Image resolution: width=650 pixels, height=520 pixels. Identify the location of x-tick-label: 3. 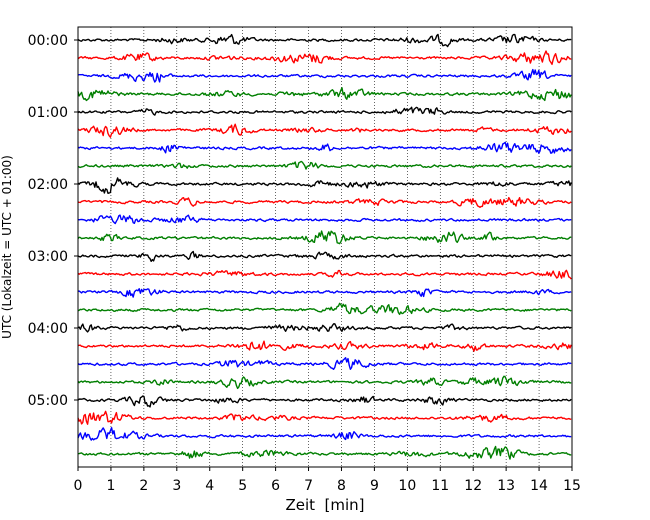
(176, 486).